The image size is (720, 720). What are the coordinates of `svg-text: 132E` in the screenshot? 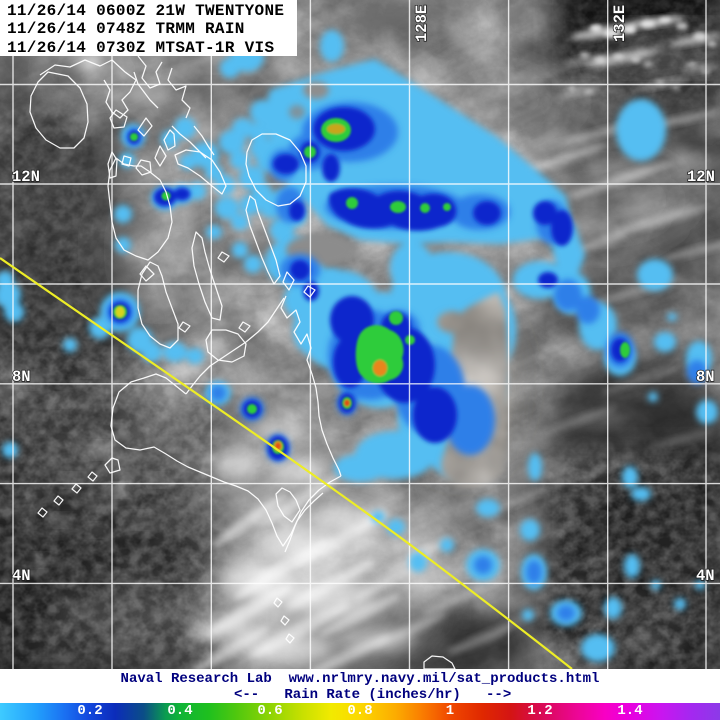 It's located at (620, 23).